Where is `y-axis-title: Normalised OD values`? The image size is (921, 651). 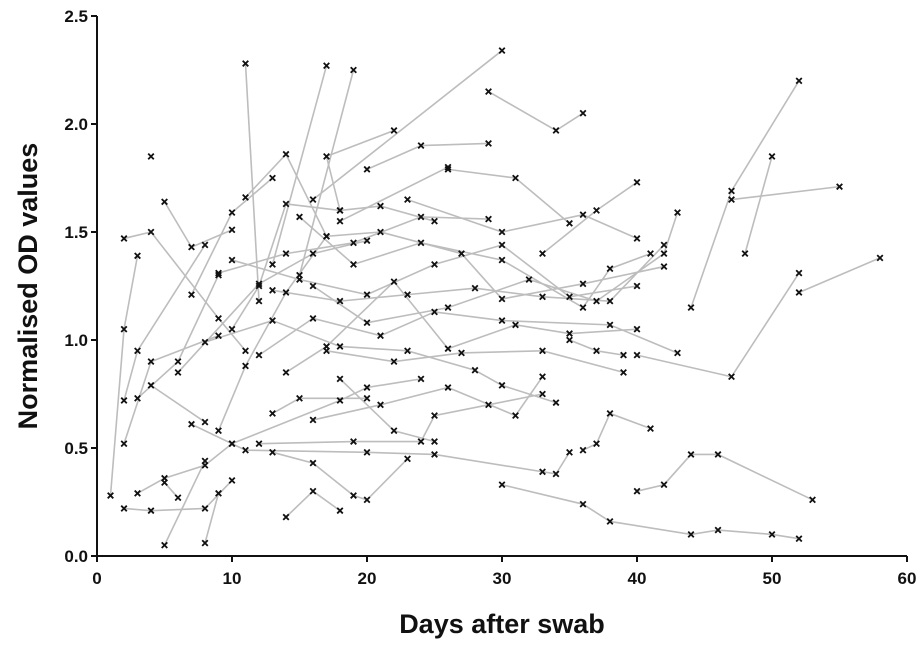
y-axis-title: Normalised OD values is located at coordinates (28, 286).